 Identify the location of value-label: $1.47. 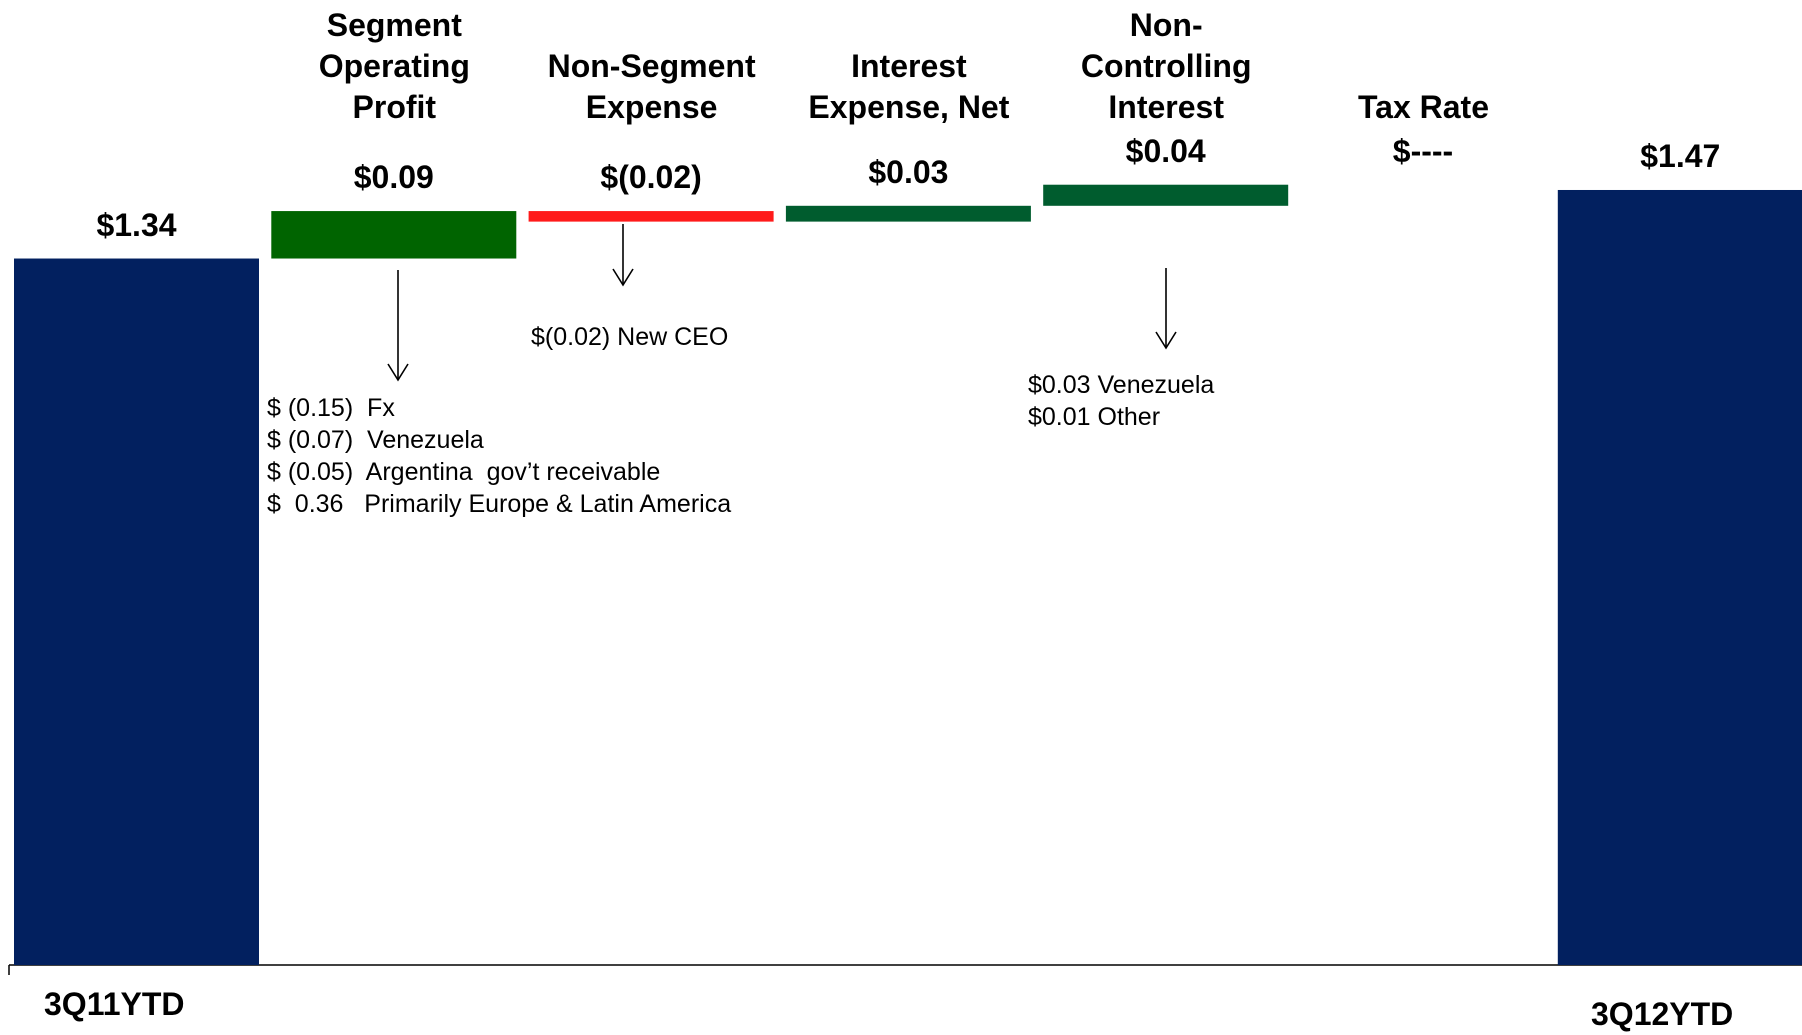
(1680, 155).